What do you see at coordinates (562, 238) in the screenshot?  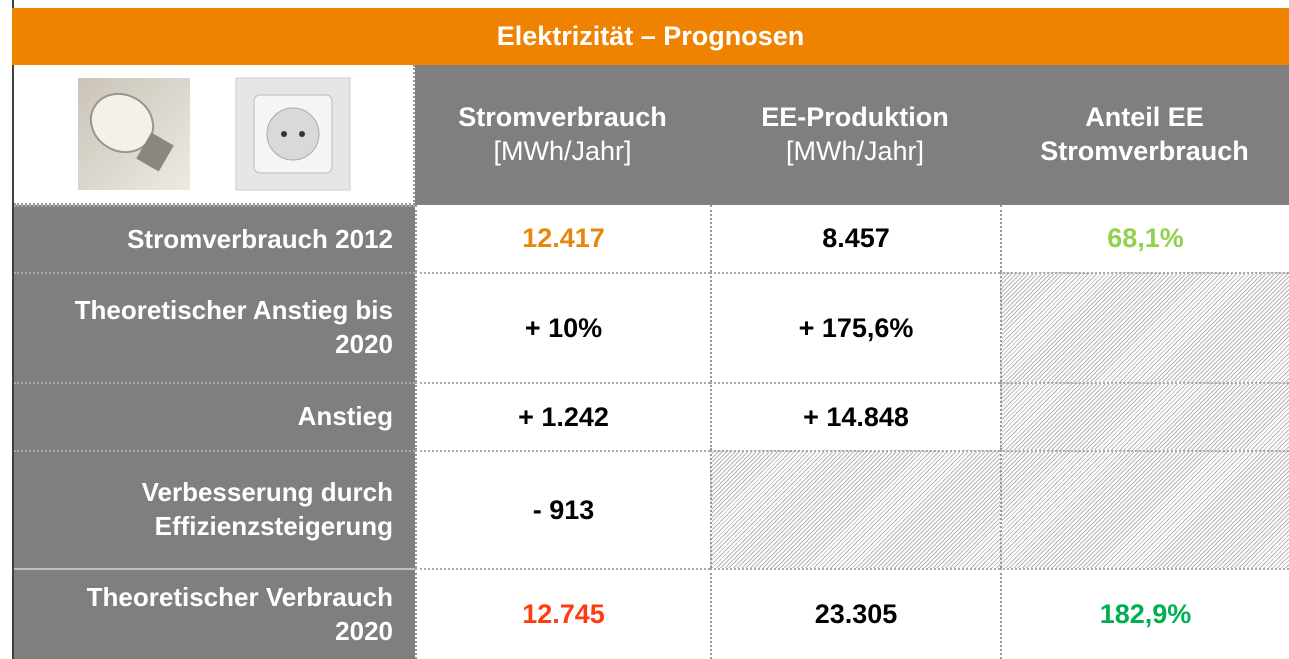 I see `data-cell: 12.417` at bounding box center [562, 238].